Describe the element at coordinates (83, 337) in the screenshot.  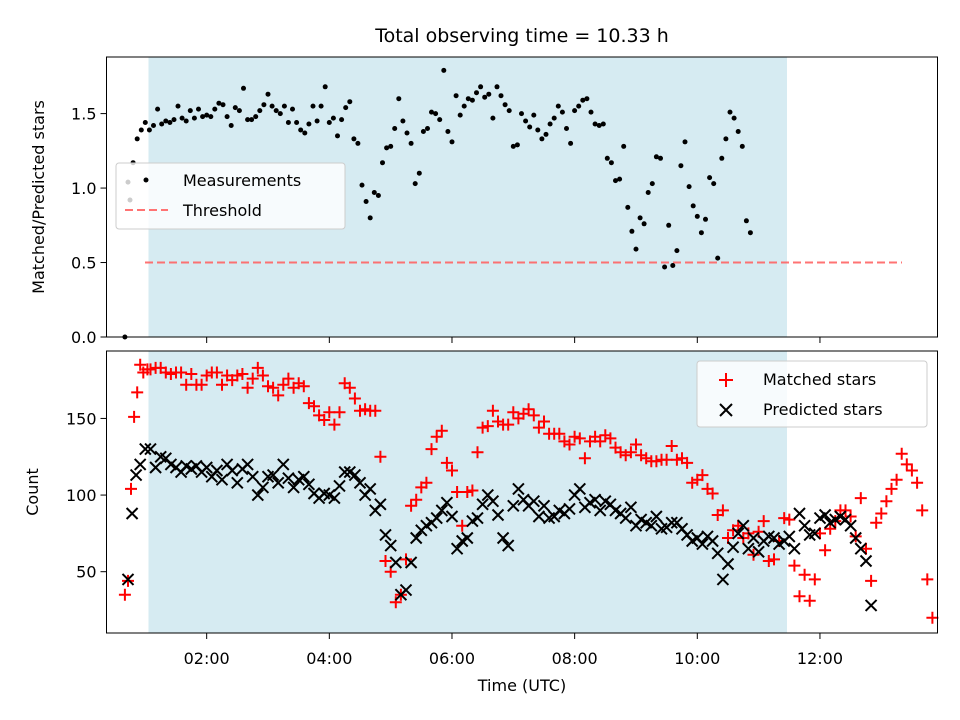
I see `top-y-tick-label: 0.0` at that location.